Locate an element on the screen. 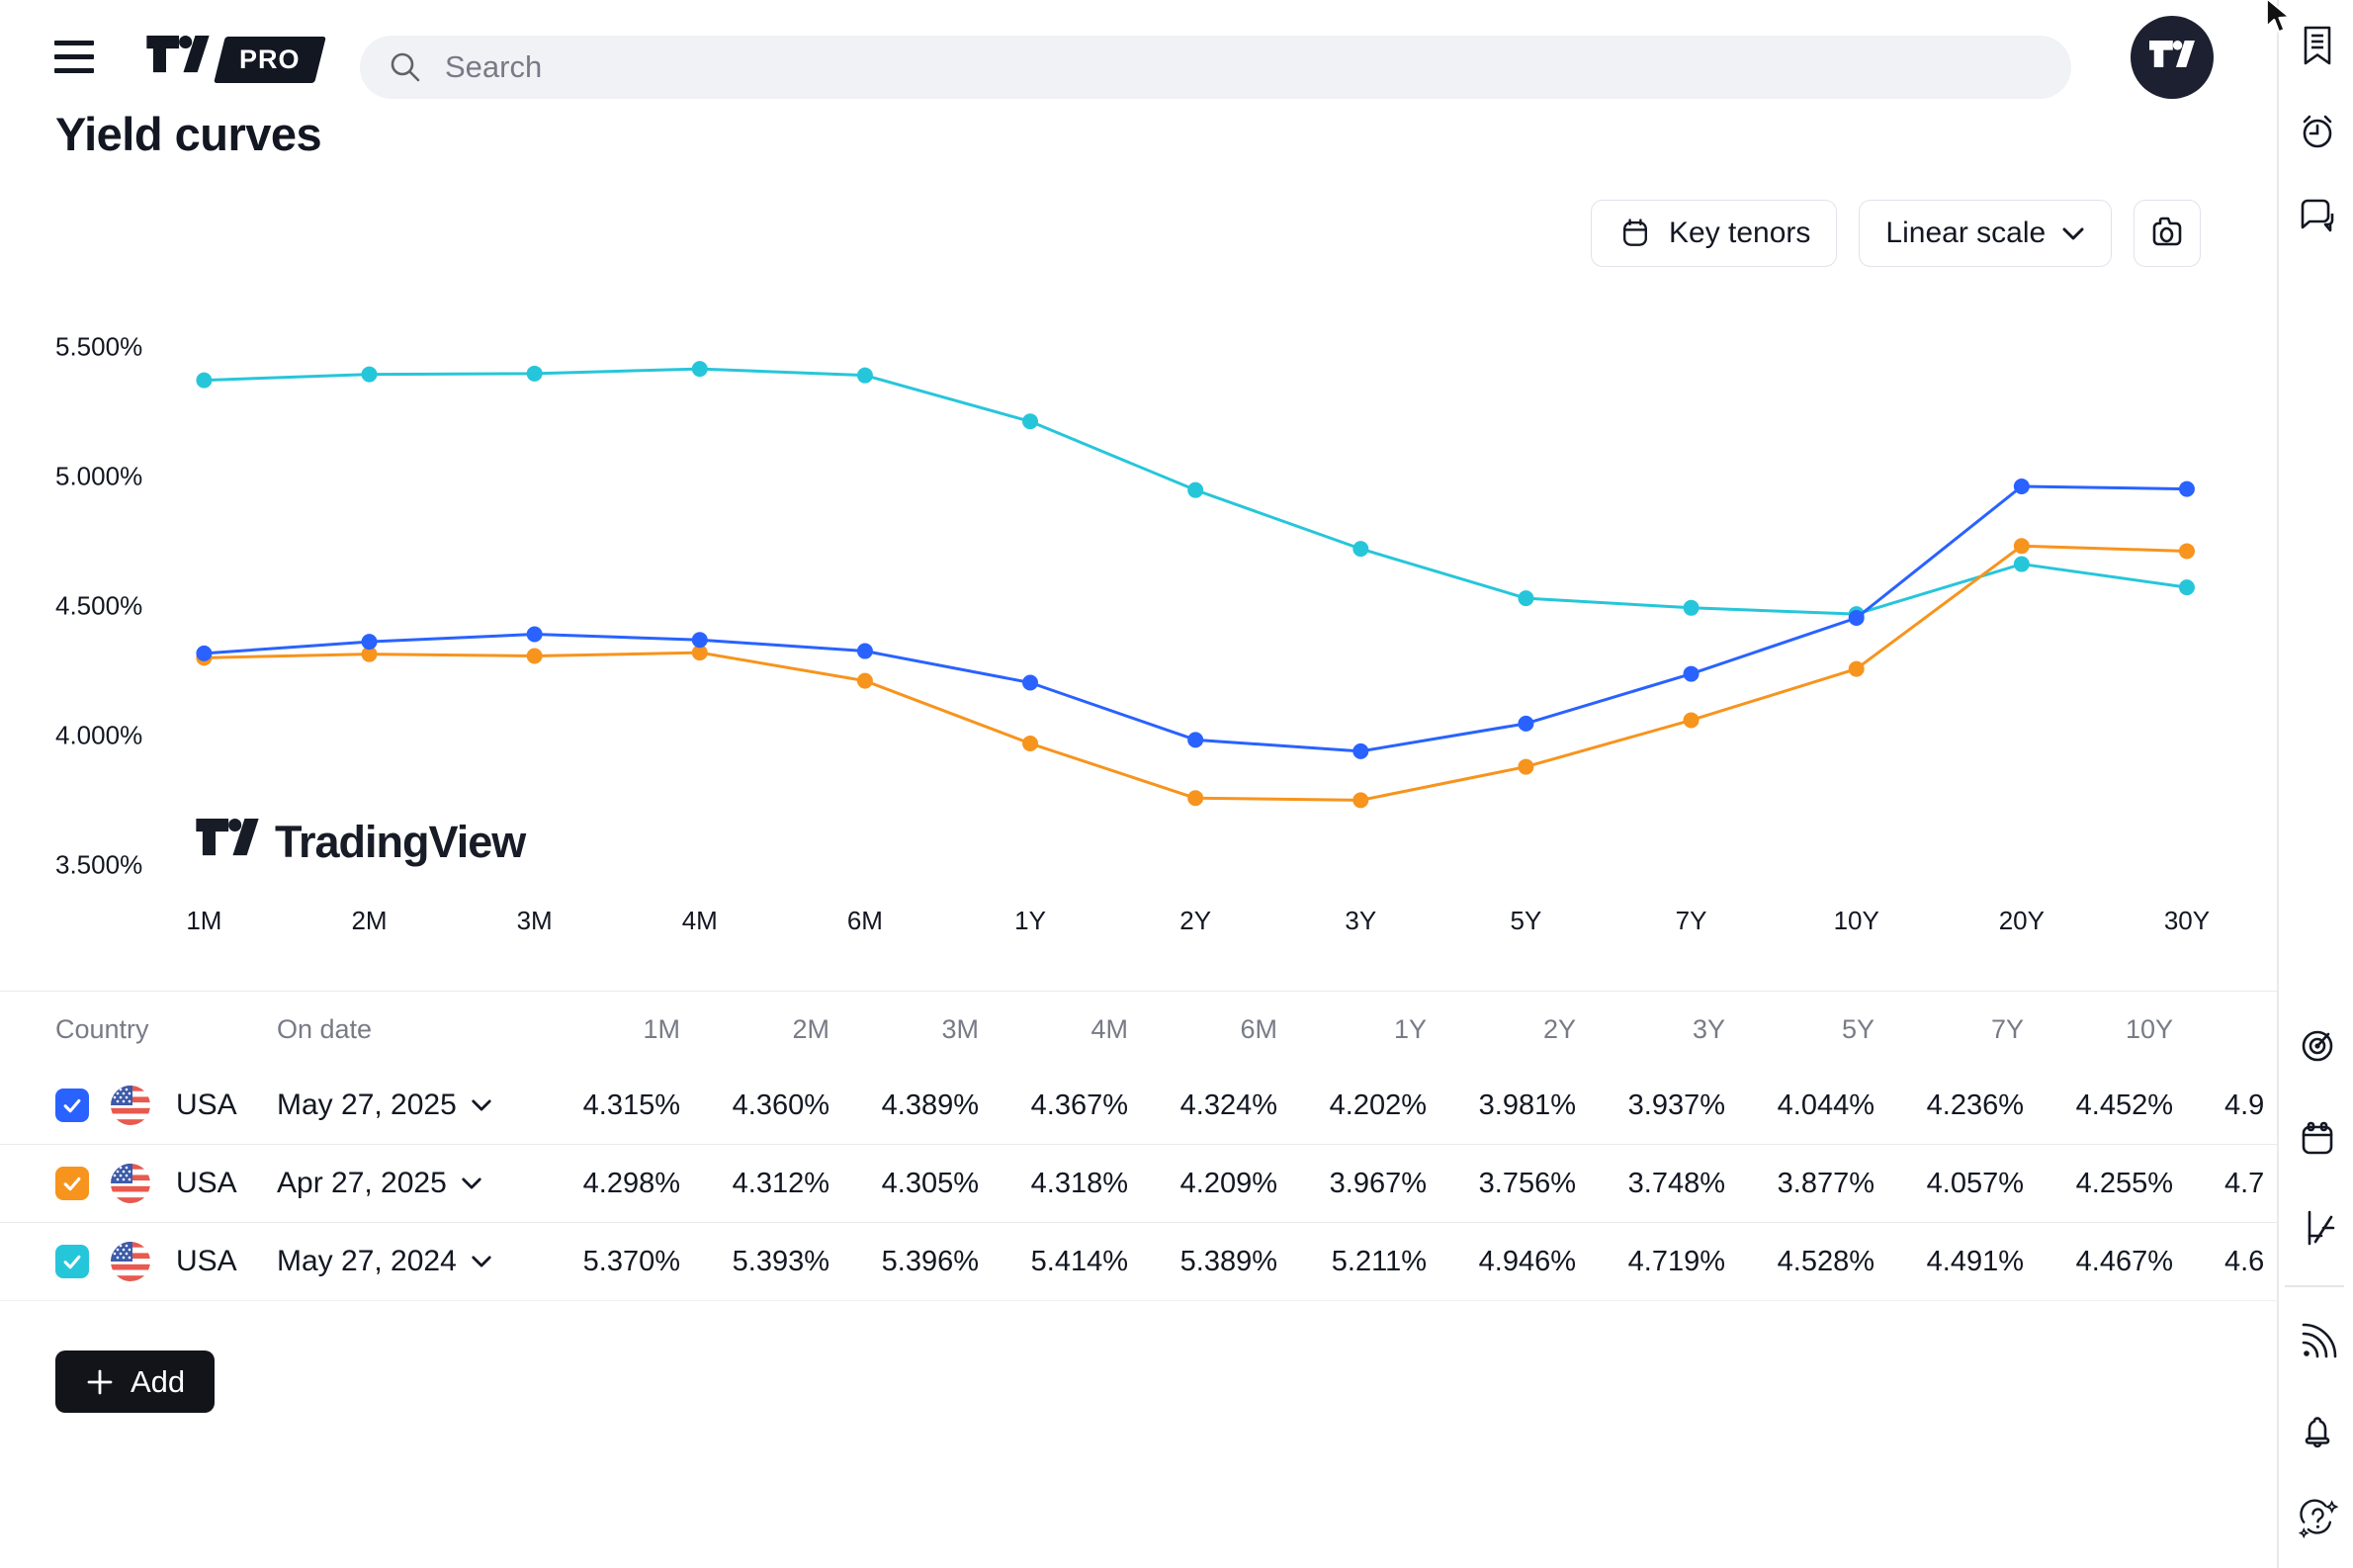 The image size is (2353, 1568). column-header-country: Country is located at coordinates (102, 1028).